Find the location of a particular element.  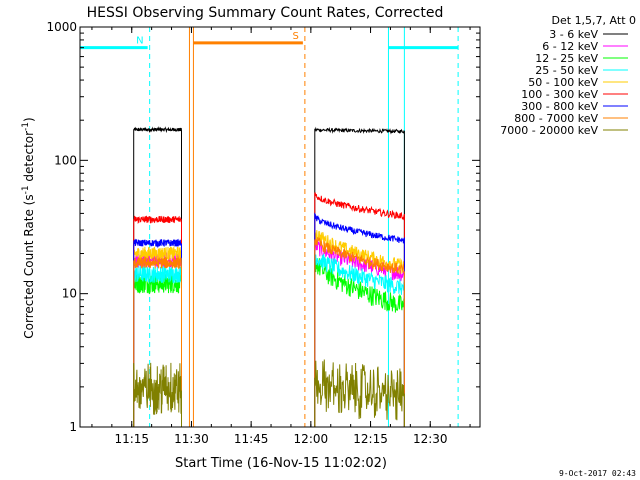

x-tick-label-1: 11:30 is located at coordinates (191, 439).